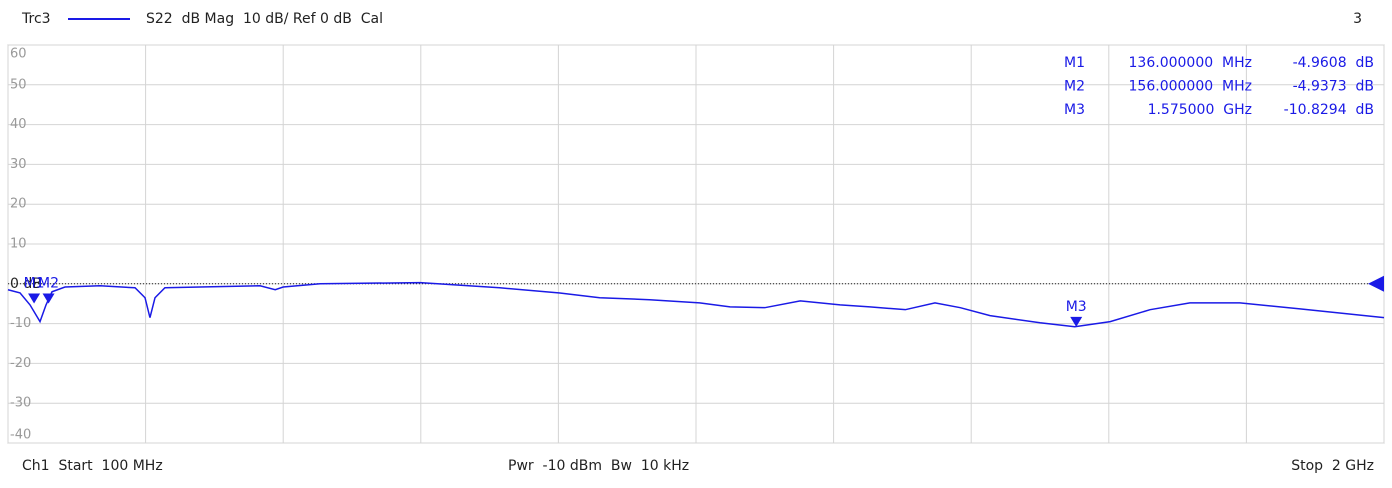 This screenshot has width=1392, height=488. I want to click on y-tick-label: -10, so click(20, 323).